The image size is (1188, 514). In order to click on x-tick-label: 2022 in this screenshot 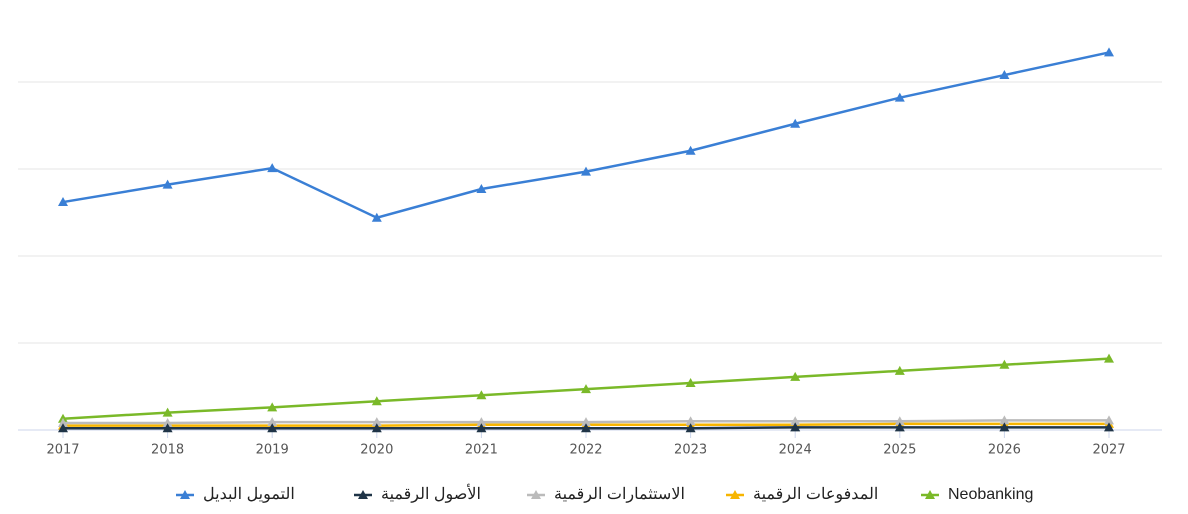, I will do `click(585, 450)`.